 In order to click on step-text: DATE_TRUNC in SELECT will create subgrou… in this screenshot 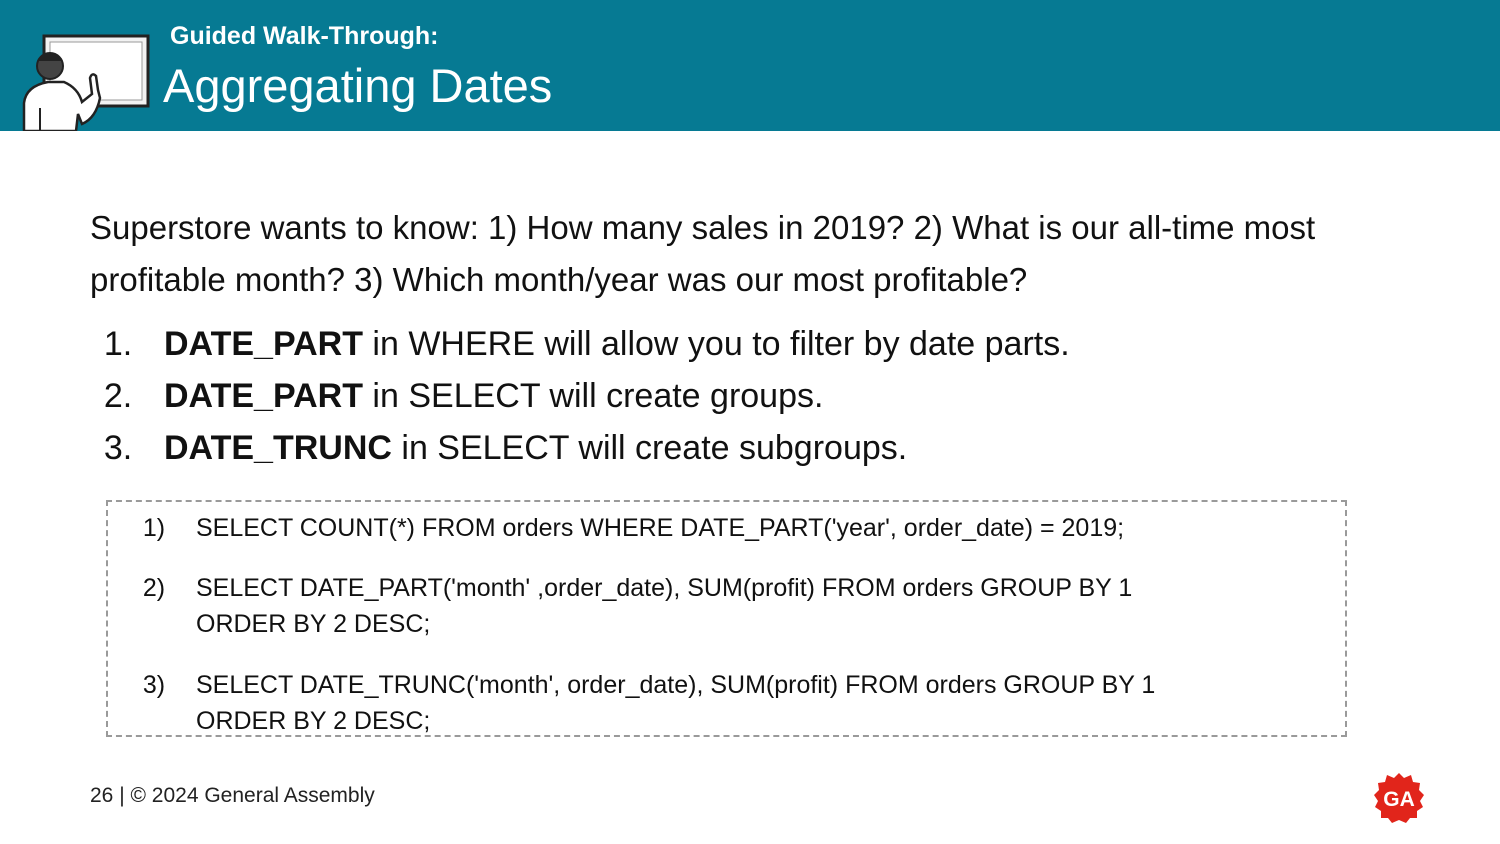, I will do `click(535, 448)`.